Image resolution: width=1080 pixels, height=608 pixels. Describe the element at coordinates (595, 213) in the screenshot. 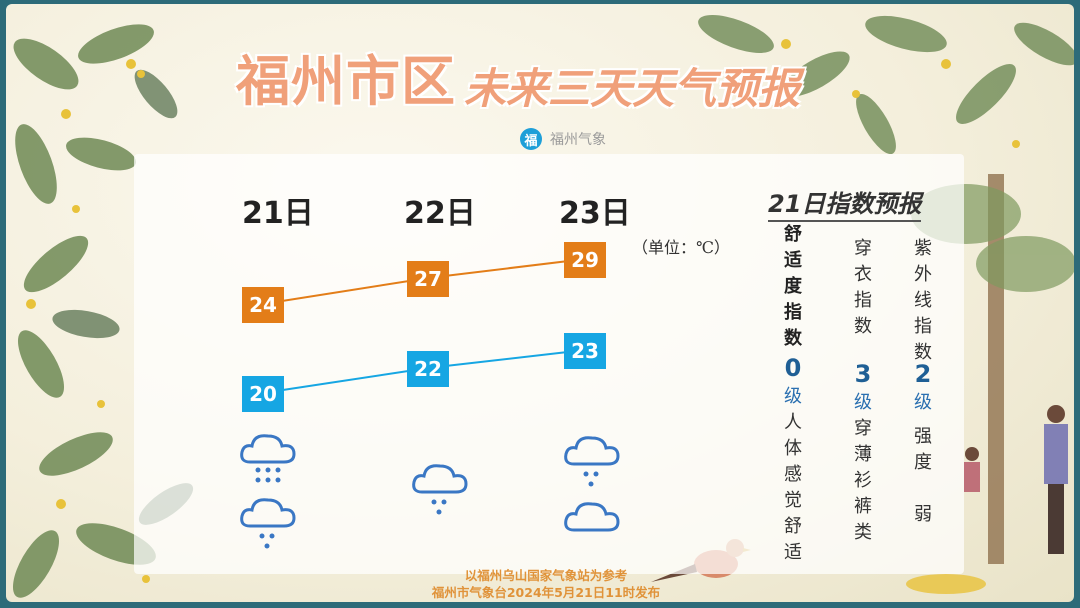

I see `day-label-23: 23日` at that location.